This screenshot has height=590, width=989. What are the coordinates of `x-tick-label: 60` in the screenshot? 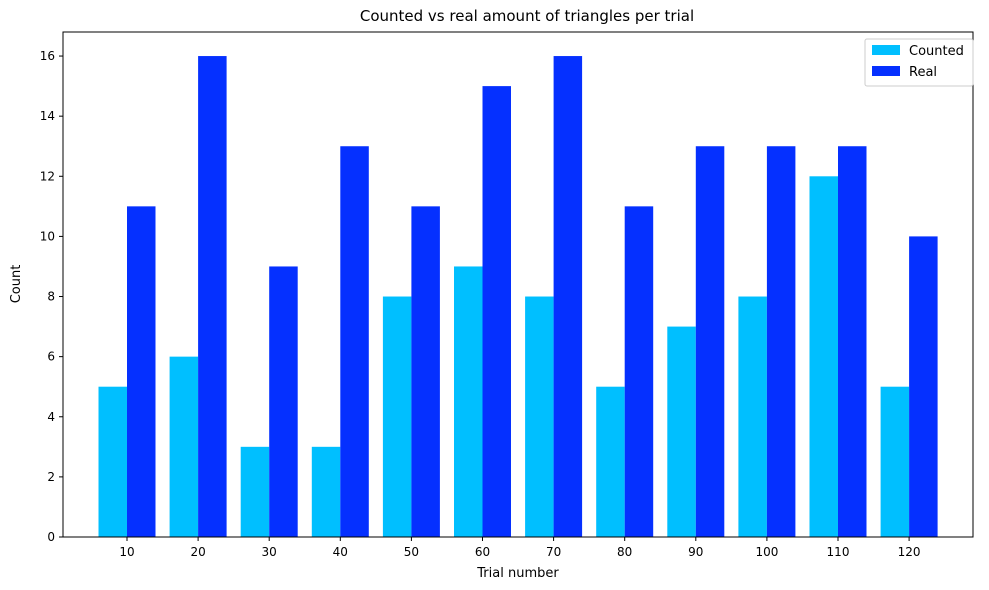 It's located at (482, 552).